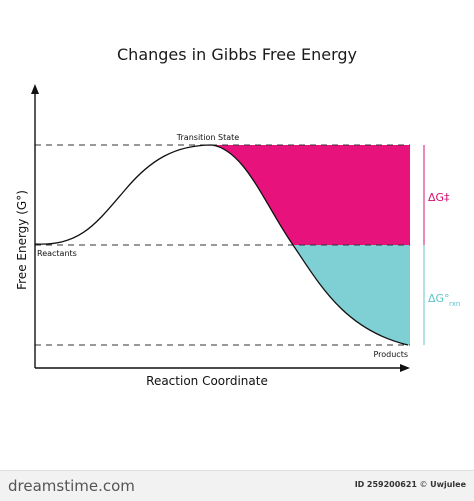 The height and width of the screenshot is (501, 474). What do you see at coordinates (405, 368) in the screenshot?
I see `x-axis-arrow-icon` at bounding box center [405, 368].